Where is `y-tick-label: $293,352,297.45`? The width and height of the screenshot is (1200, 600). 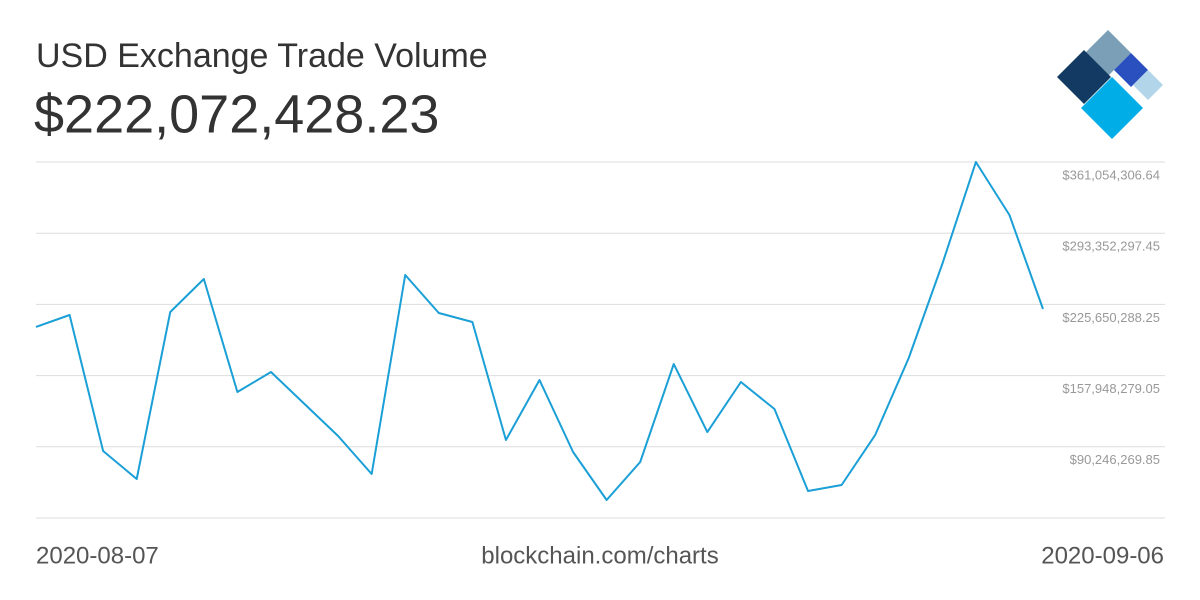
y-tick-label: $293,352,297.45 is located at coordinates (1111, 246).